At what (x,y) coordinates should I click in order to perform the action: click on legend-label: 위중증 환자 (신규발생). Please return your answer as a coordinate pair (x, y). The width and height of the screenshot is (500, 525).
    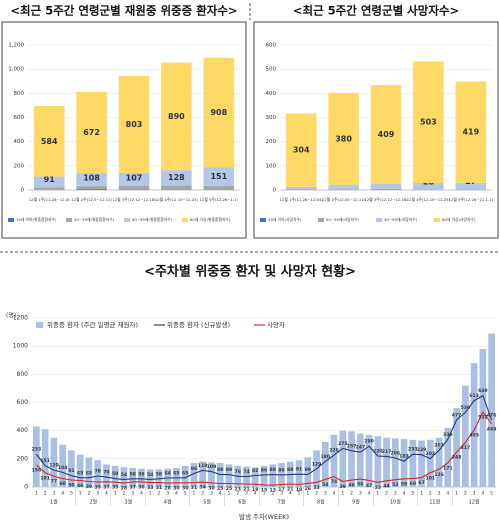
    Looking at the image, I should click on (198, 324).